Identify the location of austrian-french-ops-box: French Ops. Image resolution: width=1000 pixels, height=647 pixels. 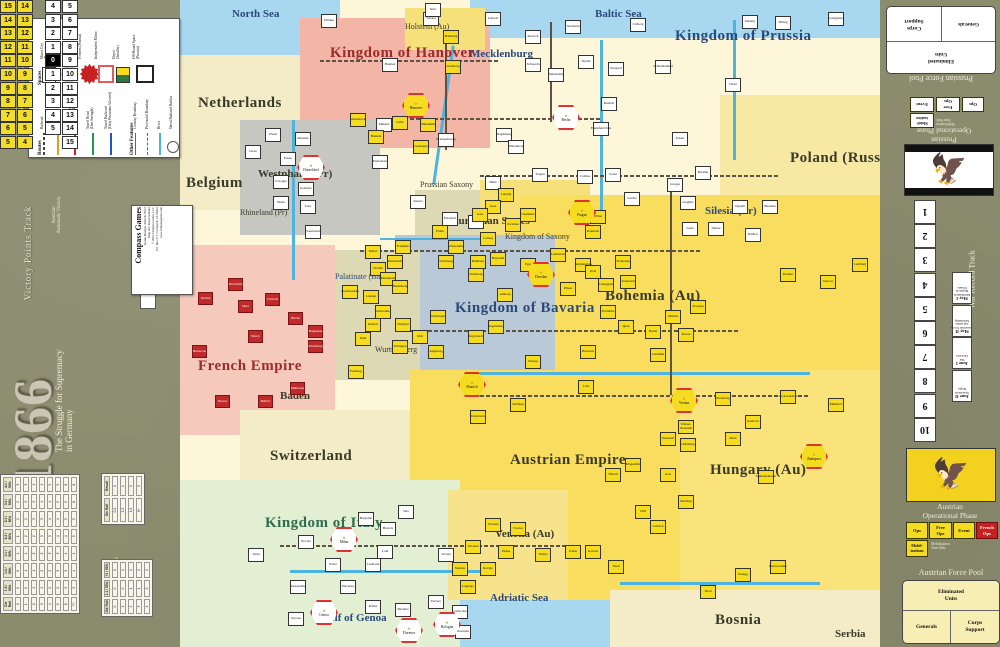
(987, 530).